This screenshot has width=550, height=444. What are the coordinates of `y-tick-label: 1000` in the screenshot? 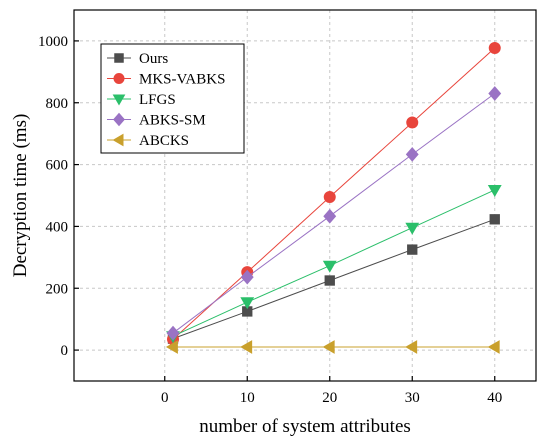 It's located at (53, 42).